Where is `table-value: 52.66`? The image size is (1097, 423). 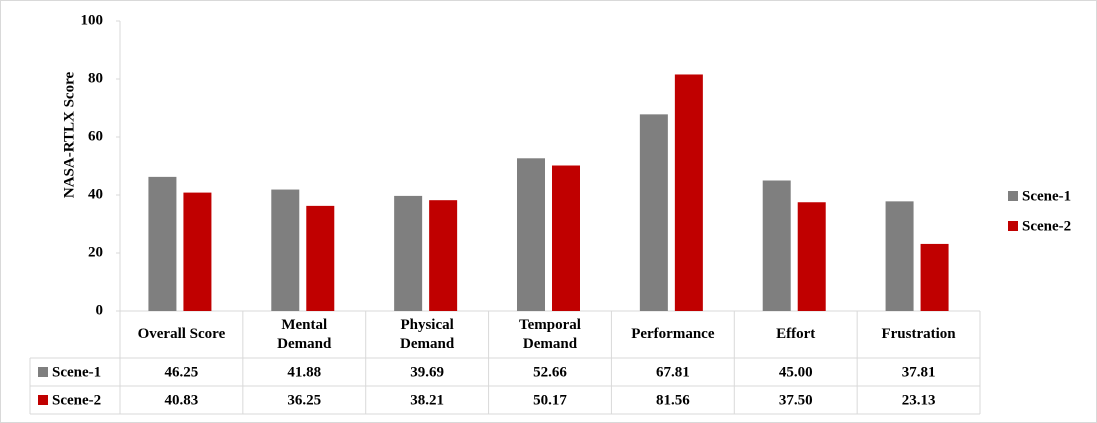
table-value: 52.66 is located at coordinates (550, 372).